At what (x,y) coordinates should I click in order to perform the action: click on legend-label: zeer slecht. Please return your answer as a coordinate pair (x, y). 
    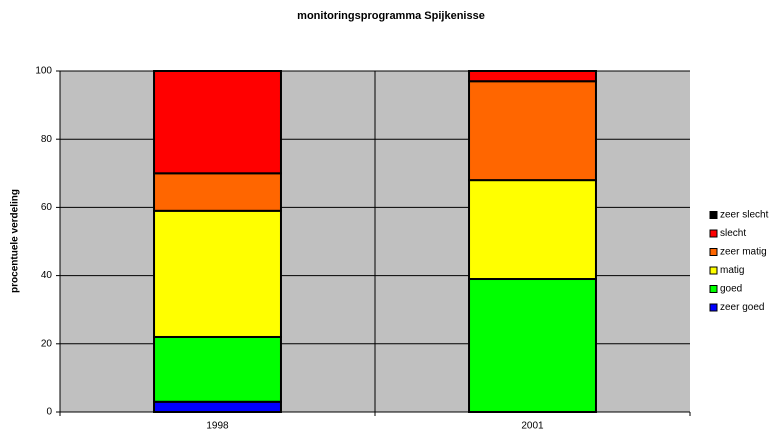
    Looking at the image, I should click on (744, 215).